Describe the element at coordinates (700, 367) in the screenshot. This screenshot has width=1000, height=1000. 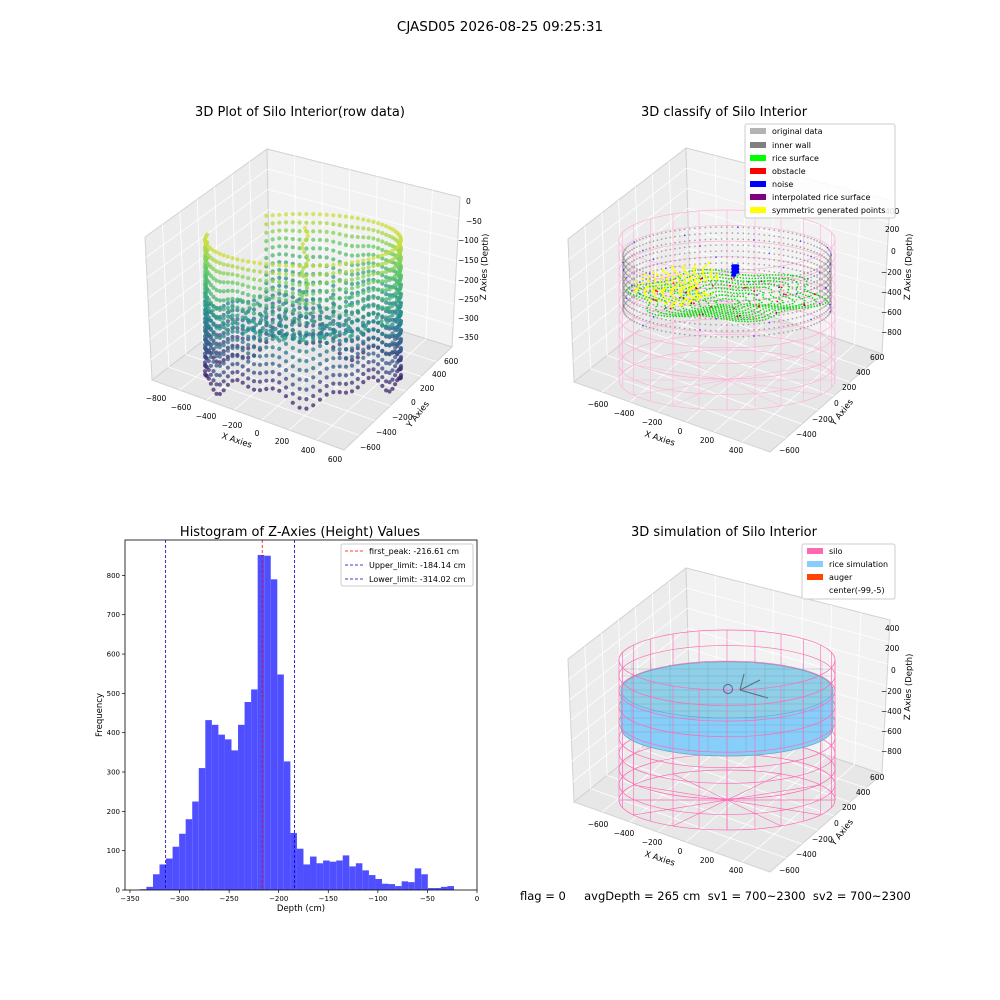
I see `silo-spoke` at that location.